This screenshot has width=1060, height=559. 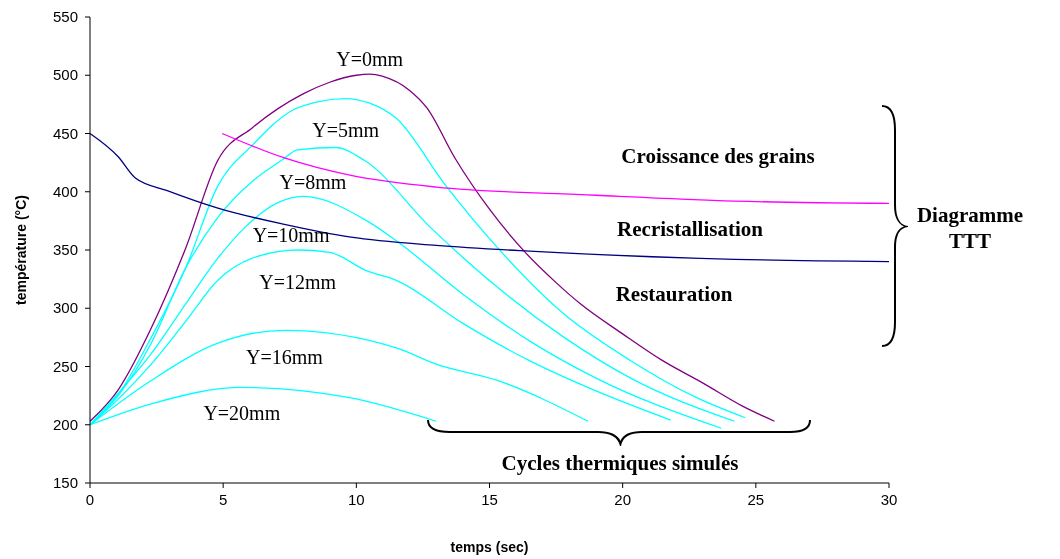 I want to click on annotation: Restauration, so click(x=674, y=294).